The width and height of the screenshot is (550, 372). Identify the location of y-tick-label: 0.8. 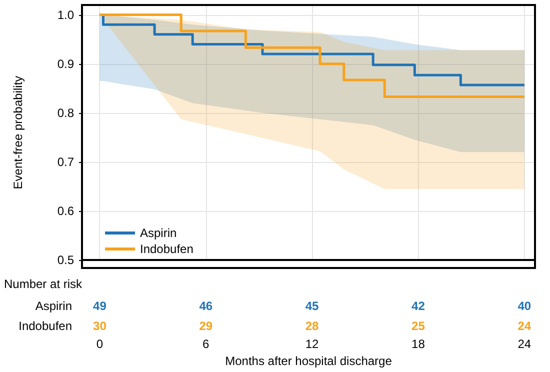
(65, 113).